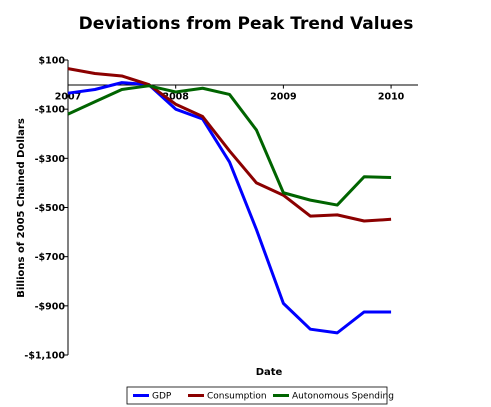 This screenshot has height=407, width=491. I want to click on x-tick-label: 2010, so click(391, 97).